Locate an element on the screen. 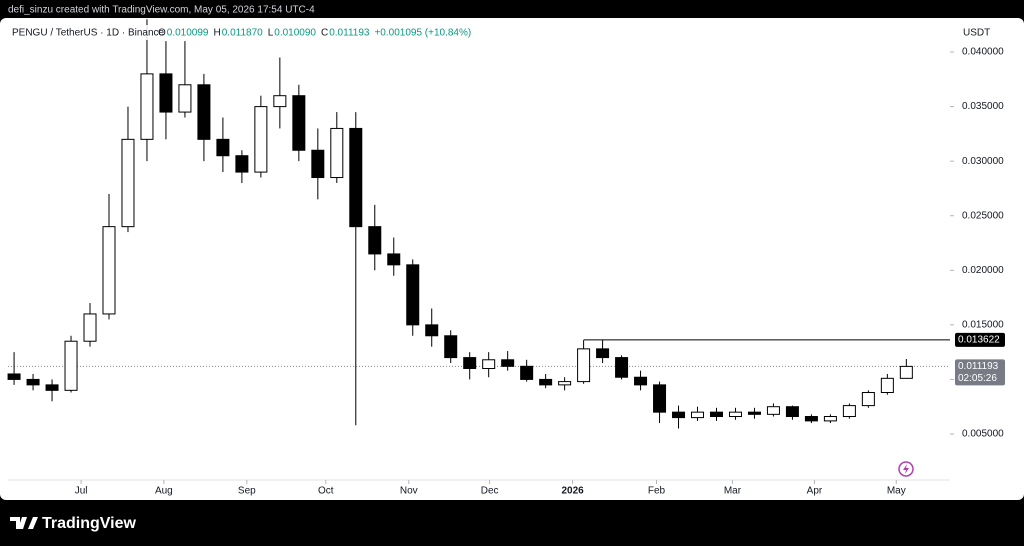  last-price-bg is located at coordinates (980, 372).